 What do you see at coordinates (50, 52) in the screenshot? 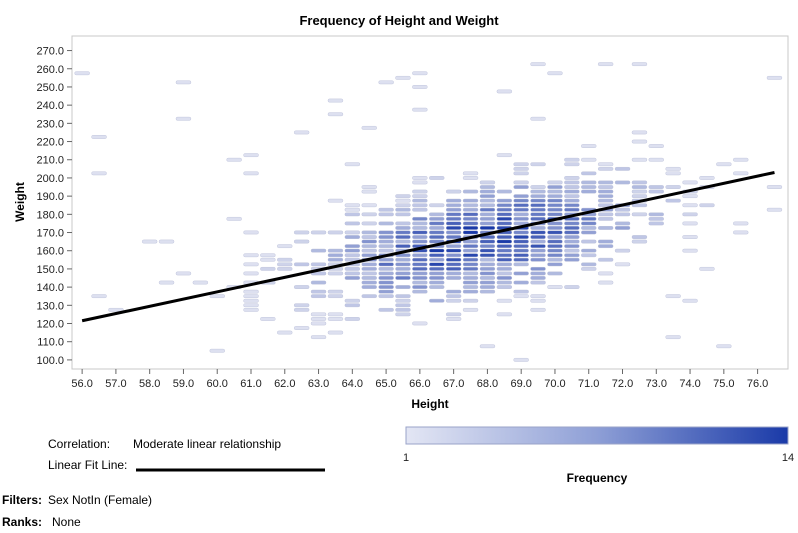
I see `y-tick-label: 270.0` at bounding box center [50, 52].